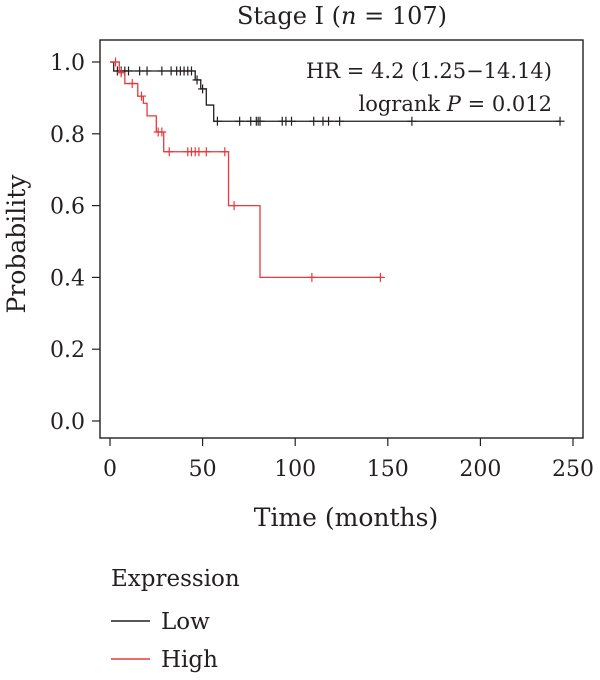 This screenshot has width=600, height=680. What do you see at coordinates (388, 469) in the screenshot?
I see `x-tick-label: 150` at bounding box center [388, 469].